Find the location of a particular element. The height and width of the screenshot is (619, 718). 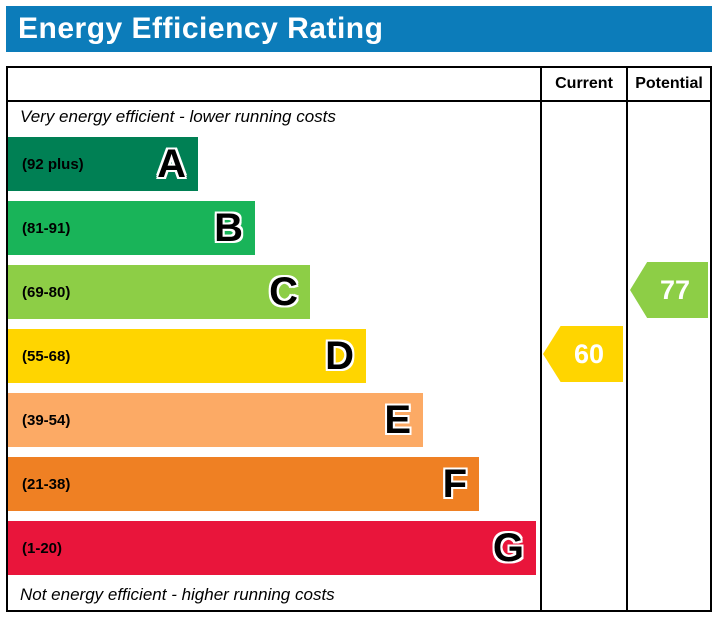

band-d-bar: (55-68) D is located at coordinates (187, 356).